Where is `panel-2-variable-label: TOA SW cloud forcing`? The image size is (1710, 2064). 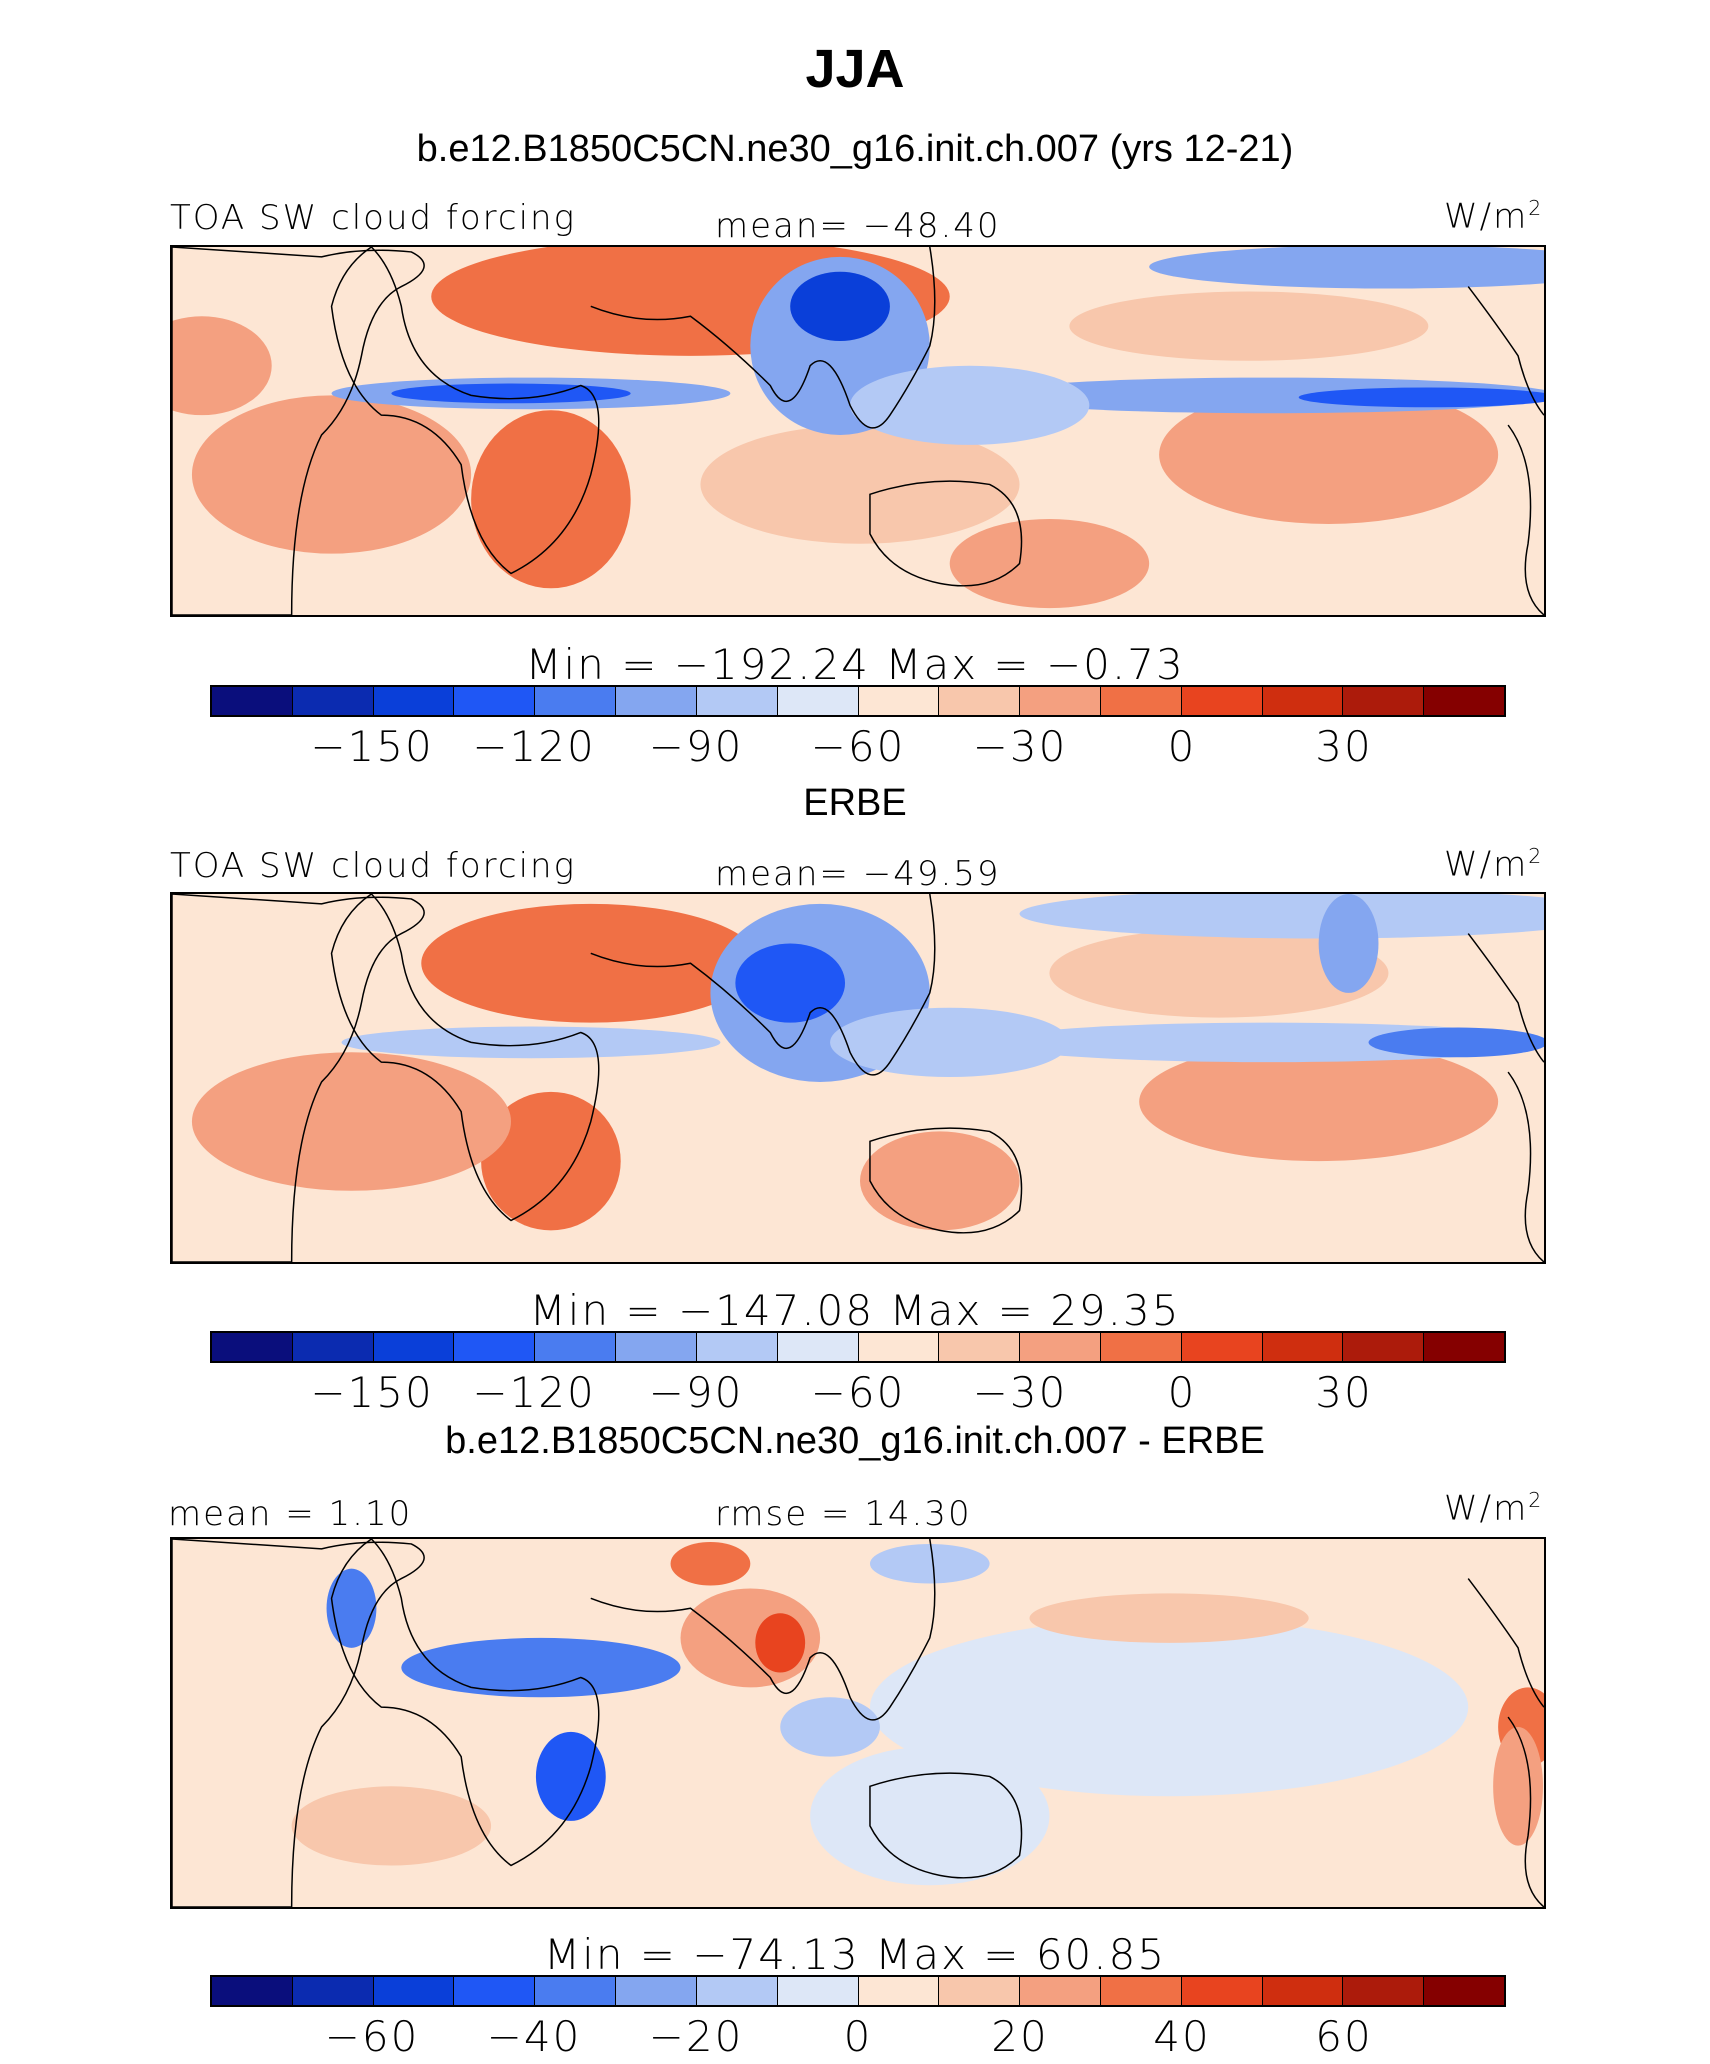
panel-2-variable-label: TOA SW cloud forcing is located at coordinates (373, 866).